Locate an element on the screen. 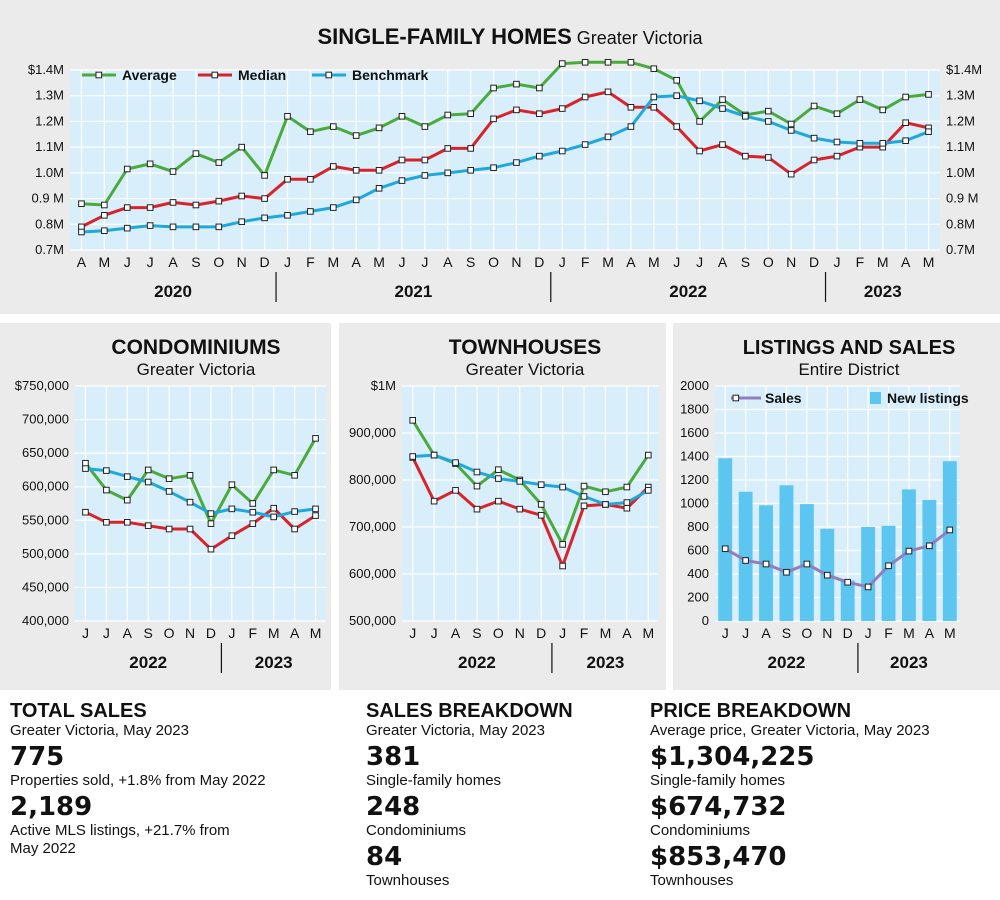 The image size is (1000, 900). single_family-ytick-label: 1.0M is located at coordinates (49, 172).